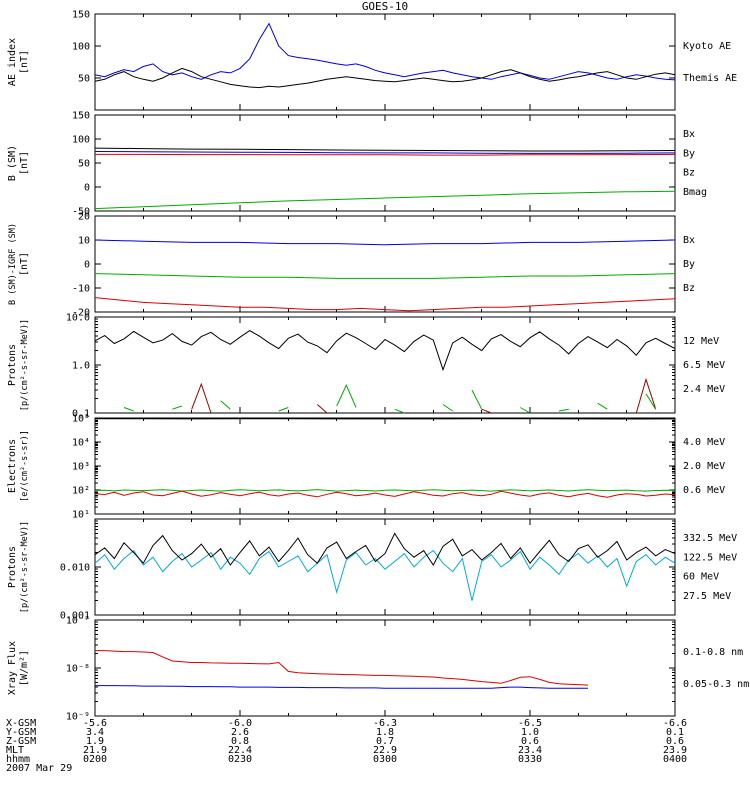 The height and width of the screenshot is (800, 750). I want to click on series-themis-ae, so click(385, 78).